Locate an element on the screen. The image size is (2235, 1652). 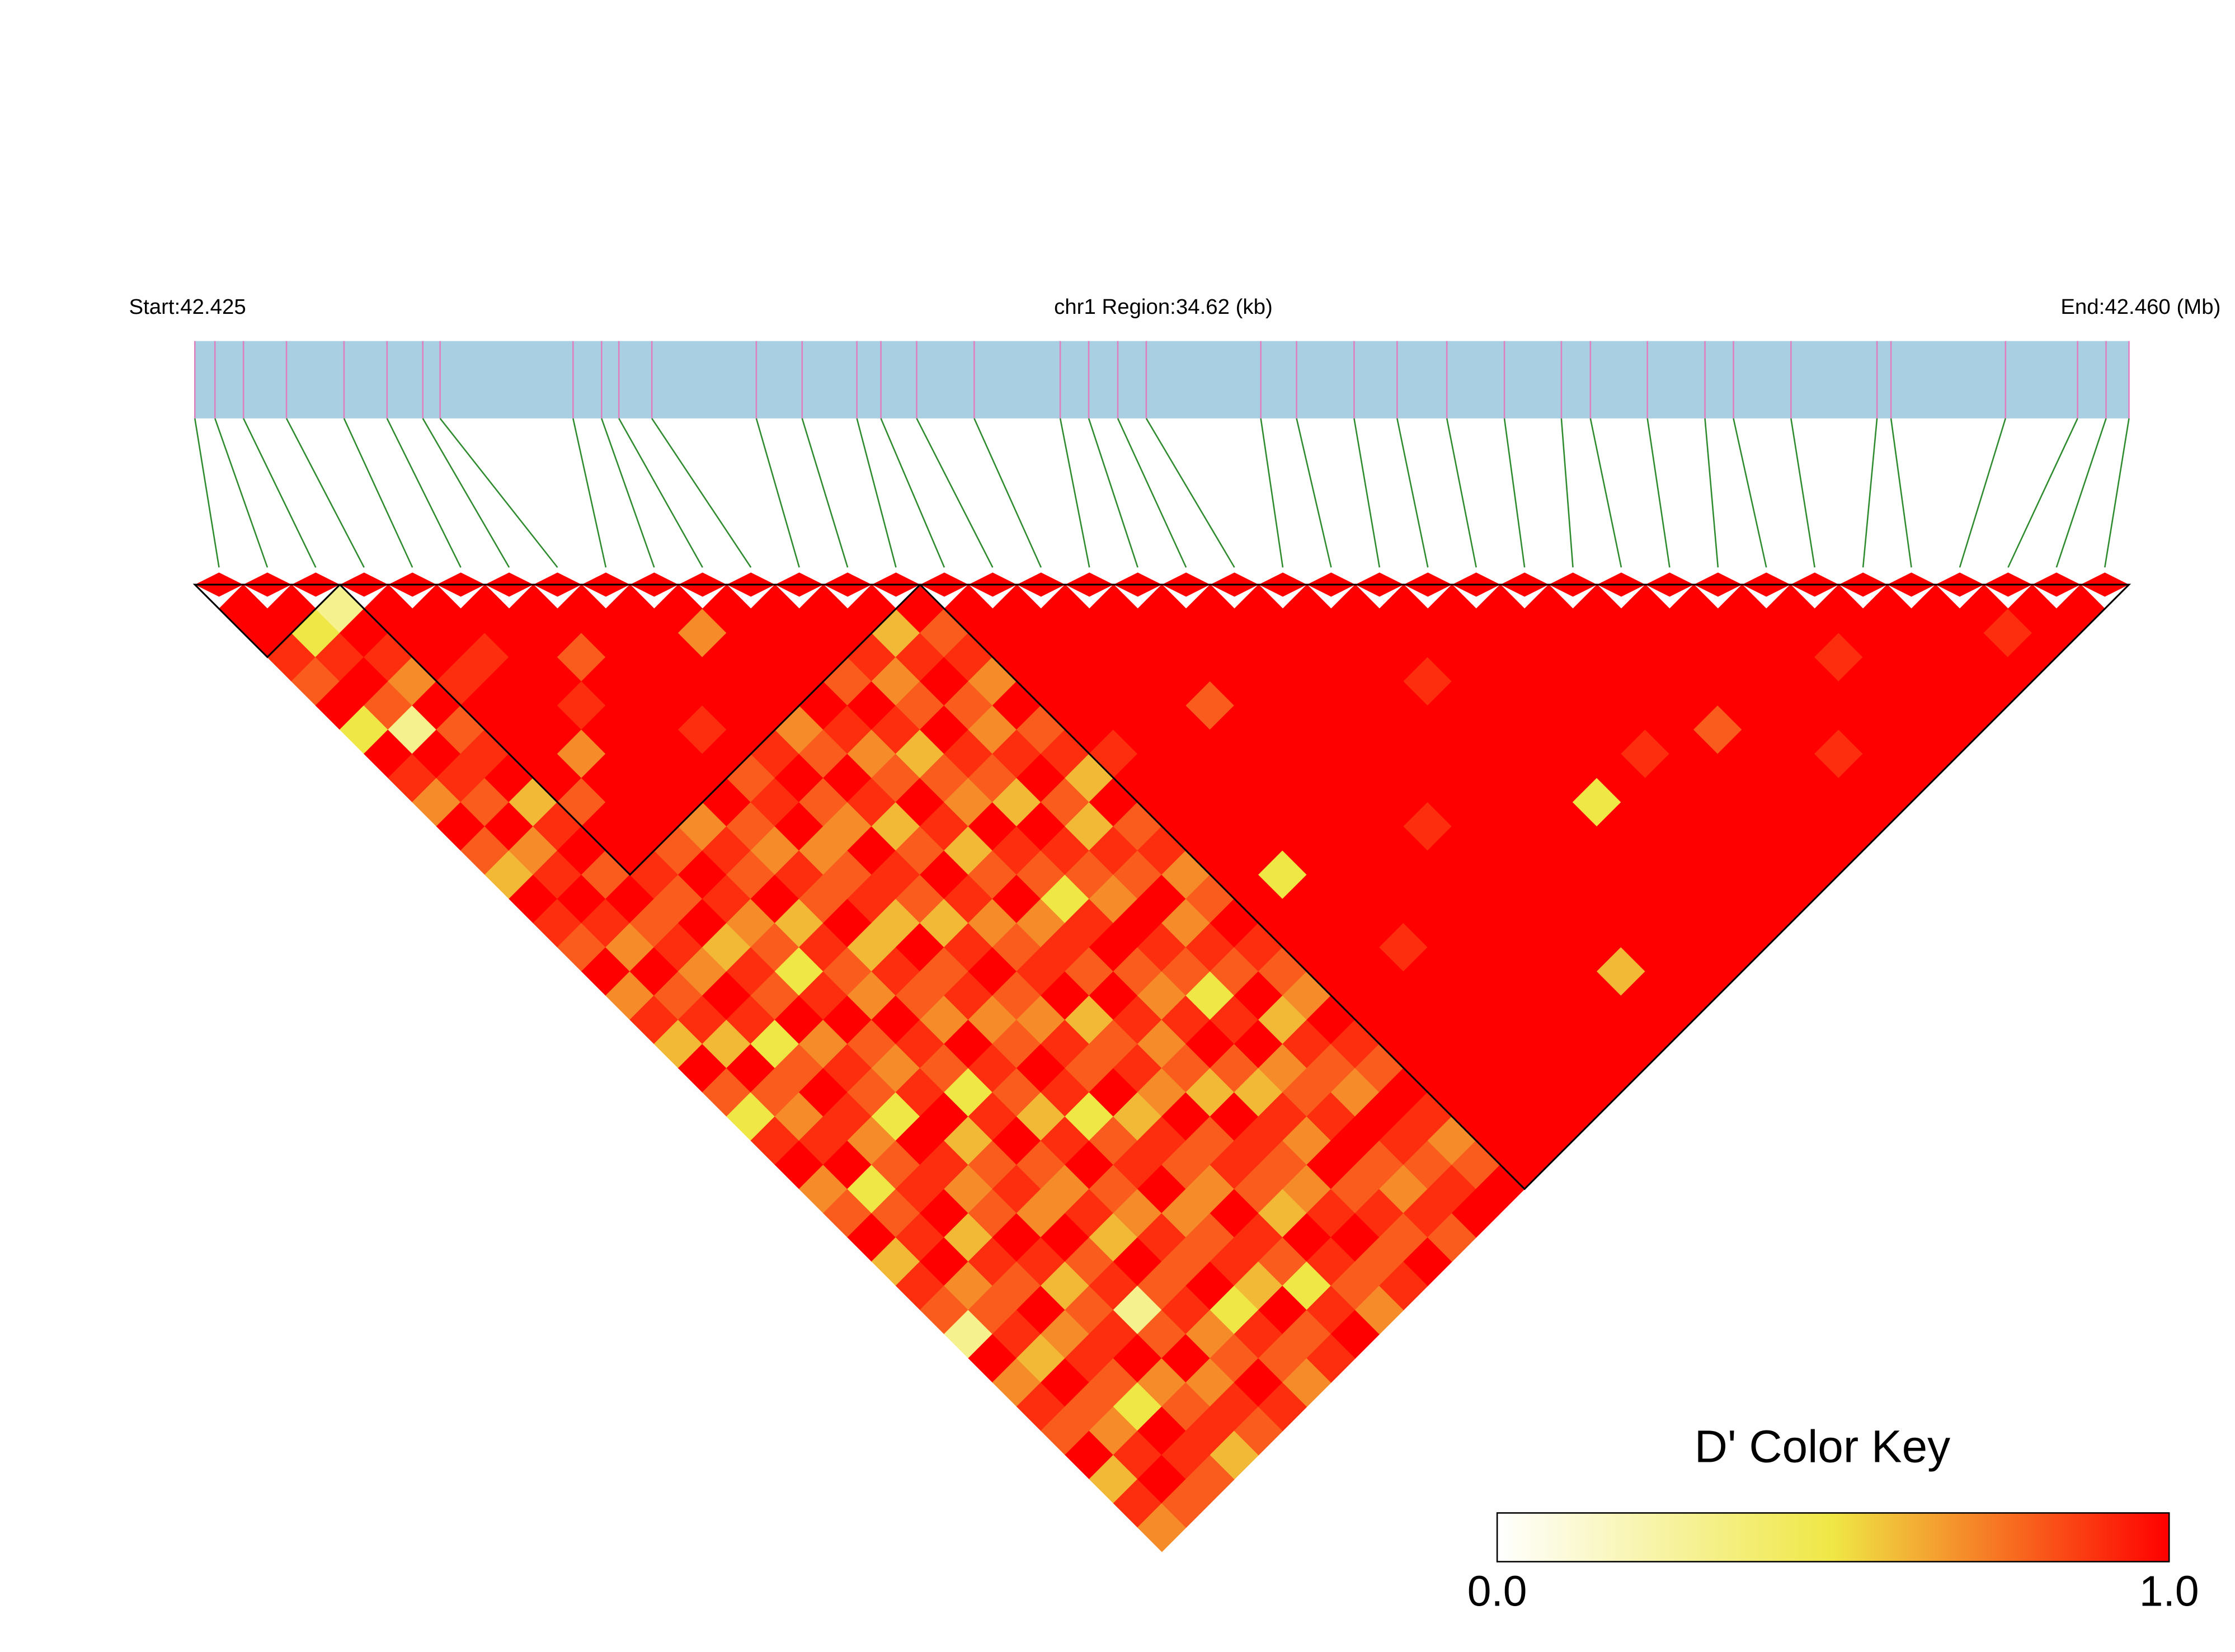
start-label: Start:42.425 is located at coordinates (187, 307).